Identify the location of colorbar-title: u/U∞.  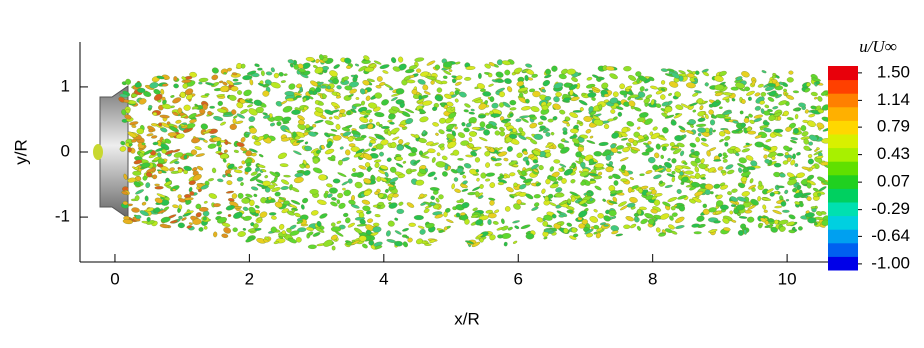
(878, 46).